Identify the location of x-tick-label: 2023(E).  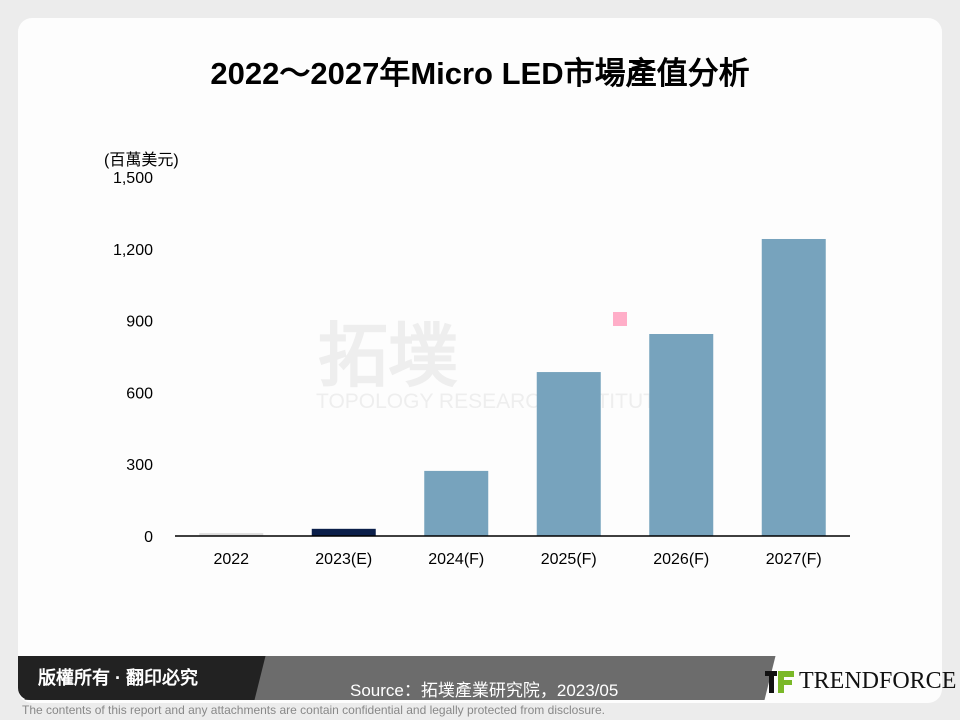
(343, 559).